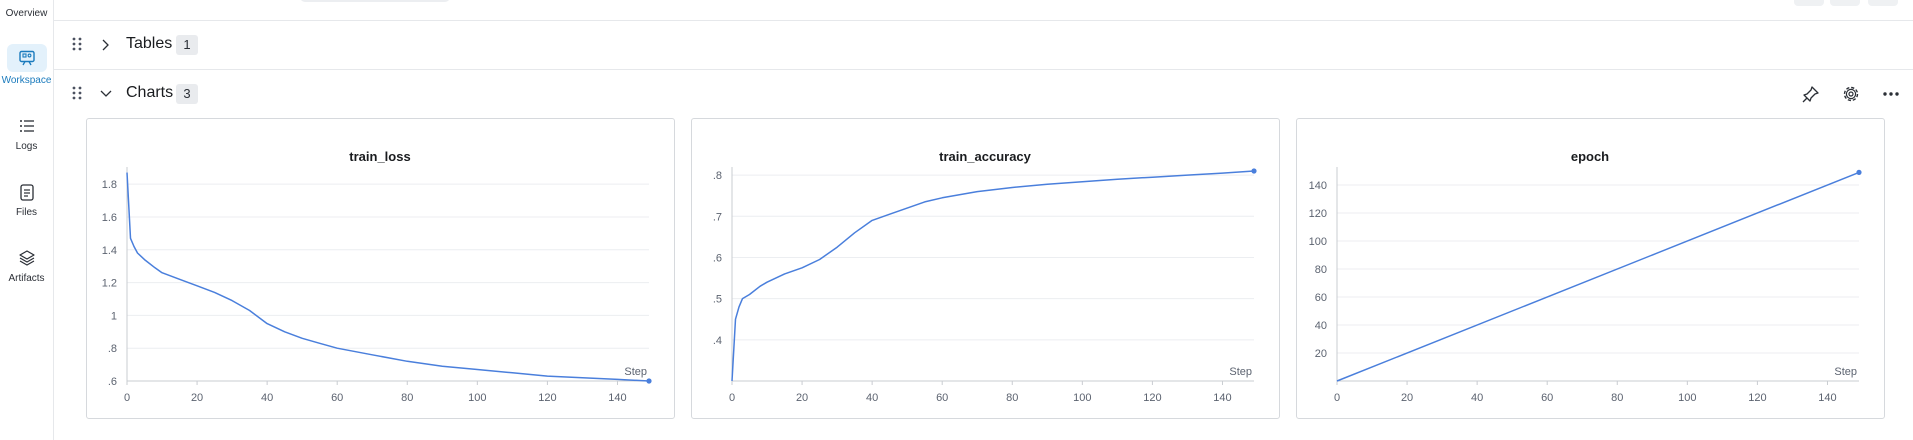 The width and height of the screenshot is (1913, 440). Describe the element at coordinates (187, 45) in the screenshot. I see `section-count-badge: 1` at that location.